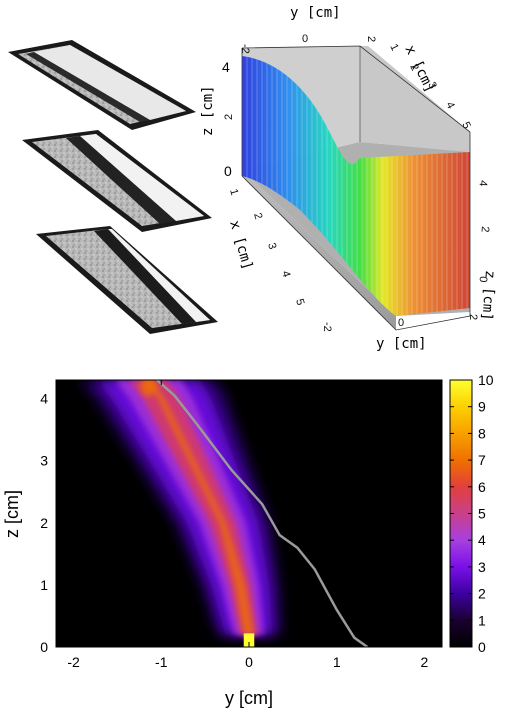 This screenshot has width=505, height=724. Describe the element at coordinates (327, 327) in the screenshot. I see `y-bottom-tick: -2` at that location.